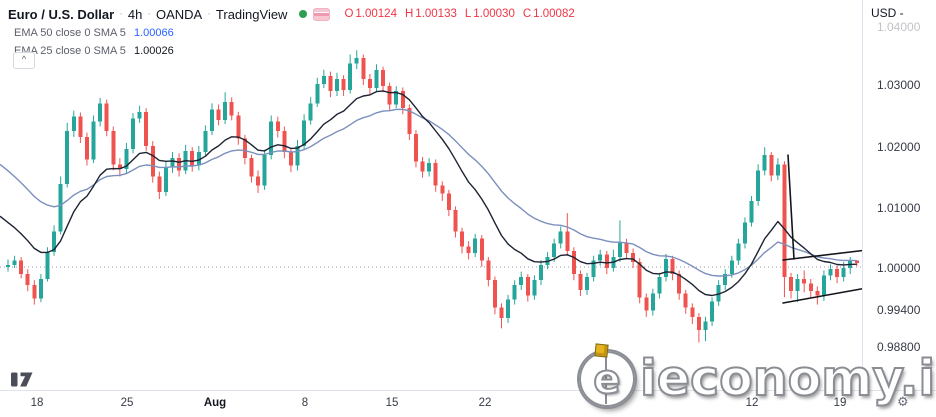 Image resolution: width=936 pixels, height=417 pixels. I want to click on market-status-icon, so click(303, 14).